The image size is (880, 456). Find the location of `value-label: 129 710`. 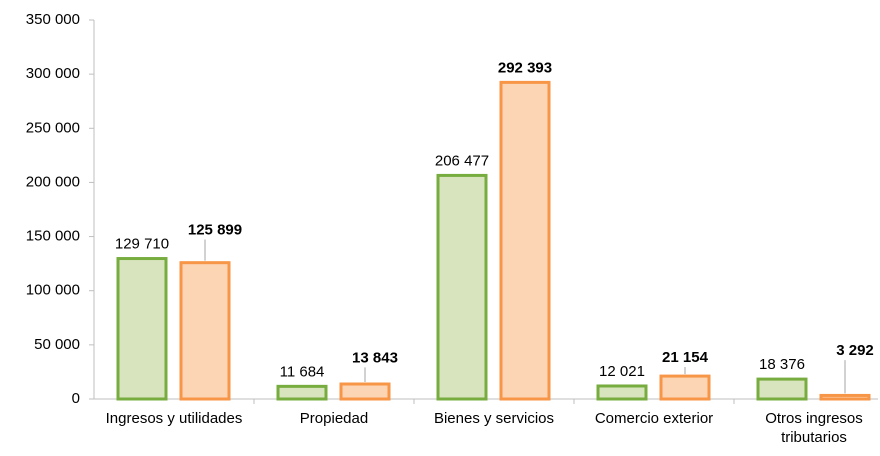

value-label: 129 710 is located at coordinates (142, 244).